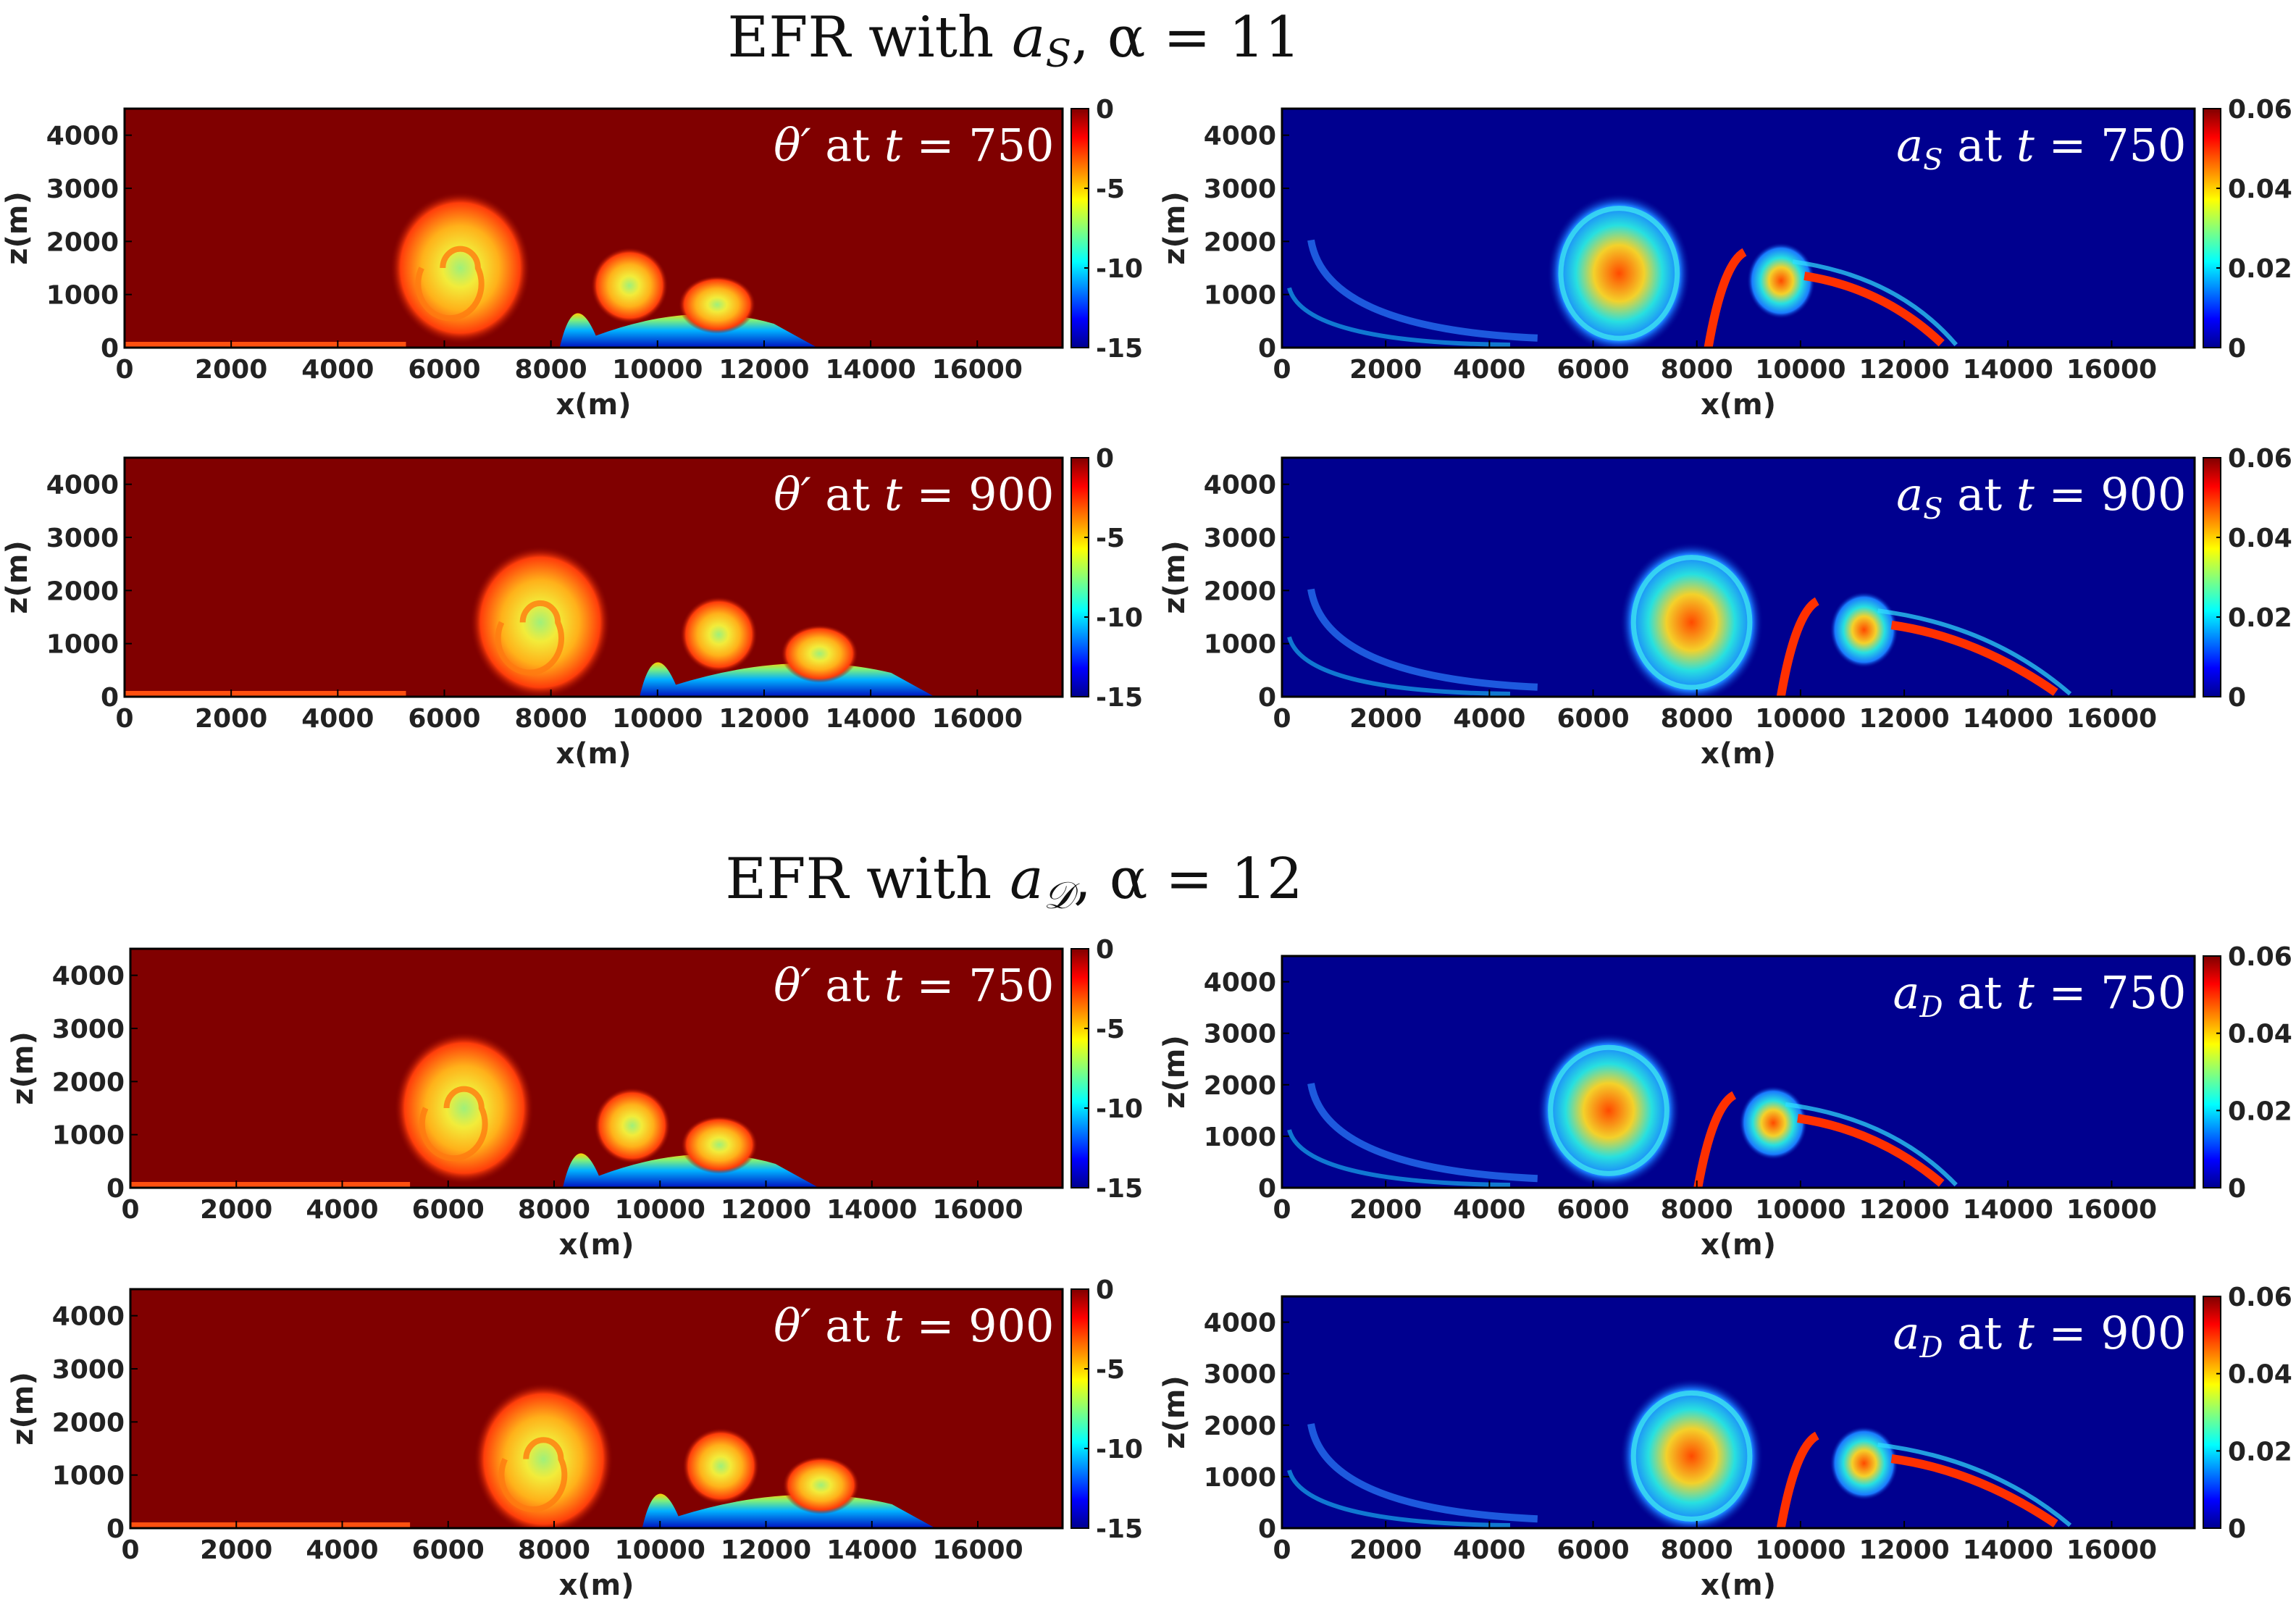 This screenshot has height=1610, width=2296. Describe the element at coordinates (2260, 1034) in the screenshot. I see `colorbar-tick-label: 0.04` at that location.